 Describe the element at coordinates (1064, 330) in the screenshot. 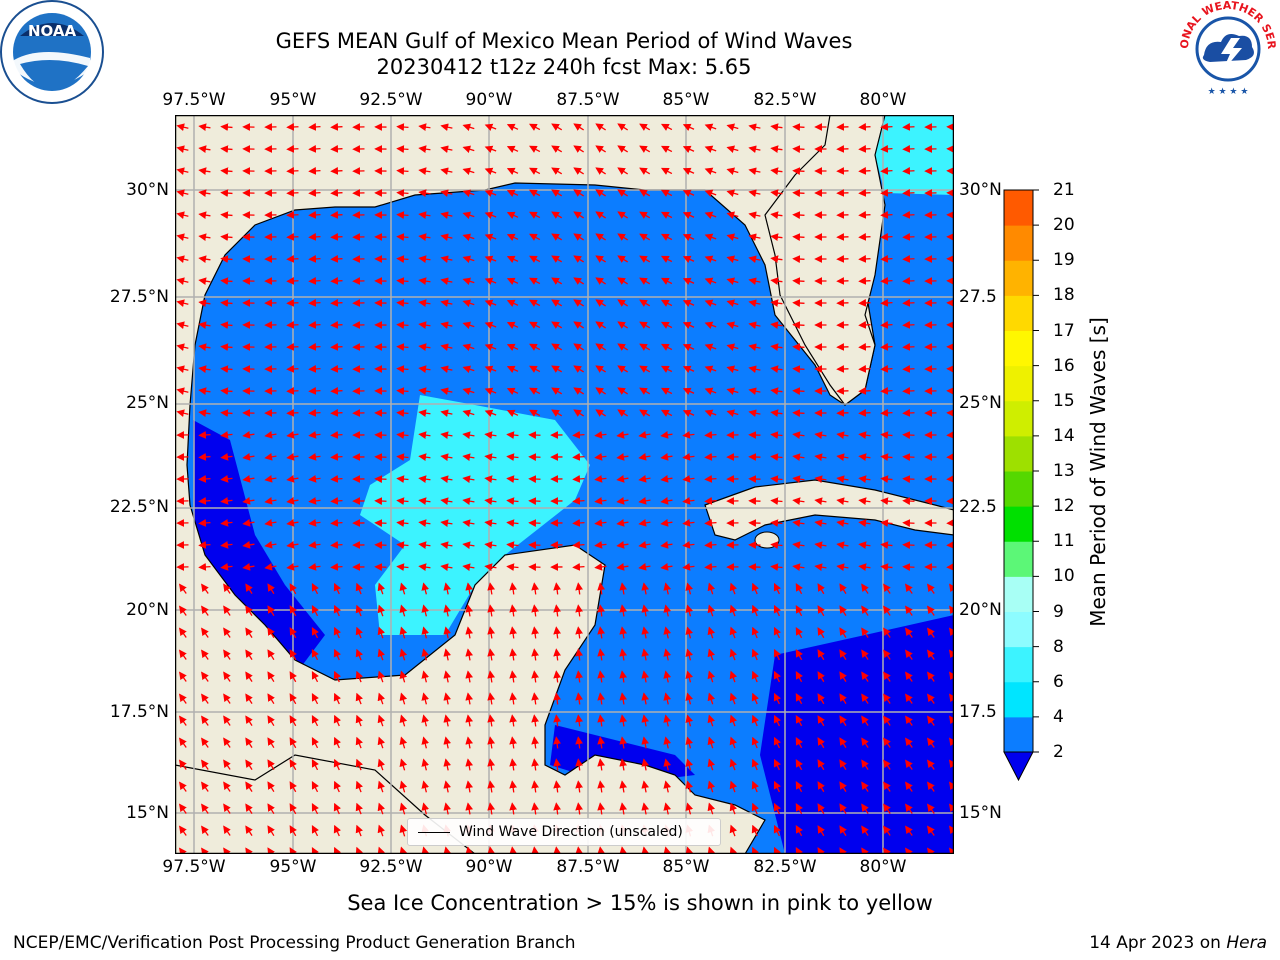

I see `colorbar-label: 17` at that location.